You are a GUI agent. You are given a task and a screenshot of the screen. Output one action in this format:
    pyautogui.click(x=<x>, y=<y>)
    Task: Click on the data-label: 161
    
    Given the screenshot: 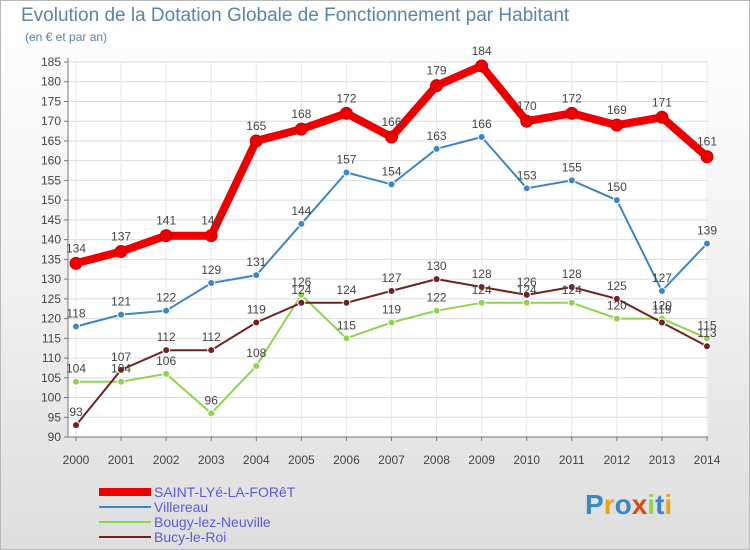 What is the action you would take?
    pyautogui.click(x=707, y=142)
    